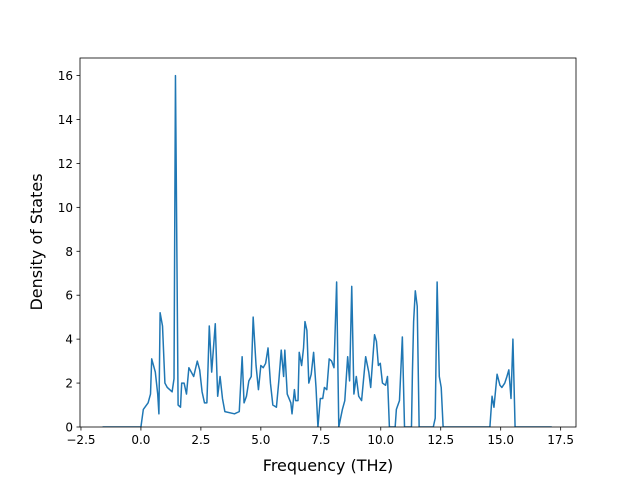 This screenshot has width=640, height=480. I want to click on y-tick-label: 8, so click(69, 252).